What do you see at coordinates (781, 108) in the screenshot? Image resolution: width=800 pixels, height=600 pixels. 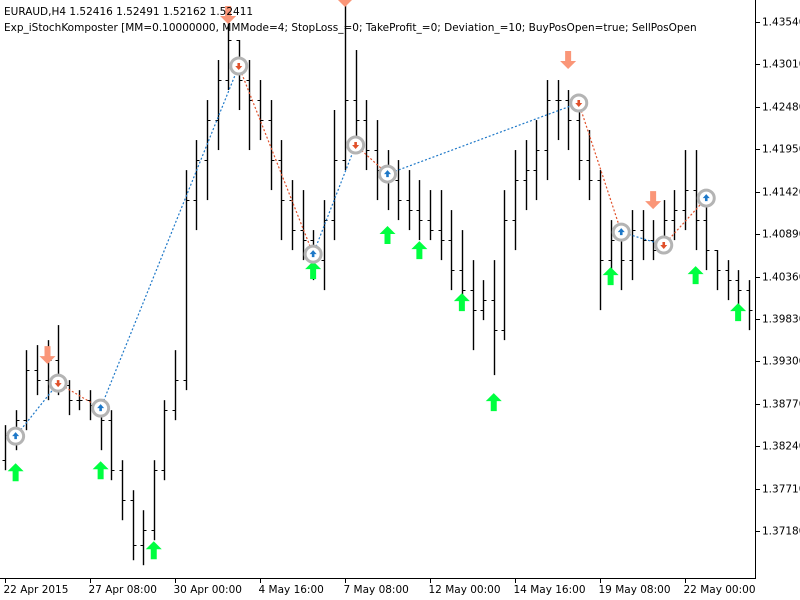 I see `y-tick-label: 1.42480` at bounding box center [781, 108].